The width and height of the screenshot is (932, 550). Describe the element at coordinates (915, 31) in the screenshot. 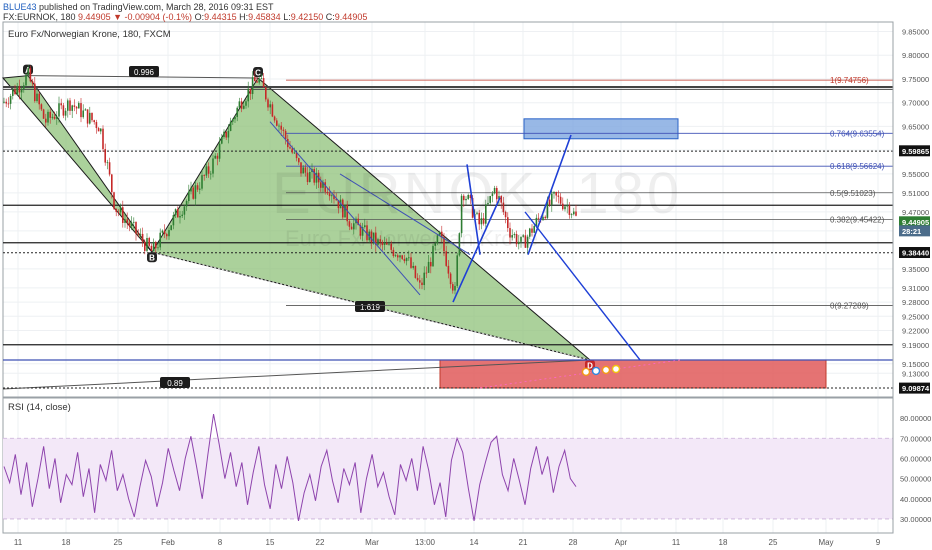

I see `price-tick-label: 9.85000` at that location.